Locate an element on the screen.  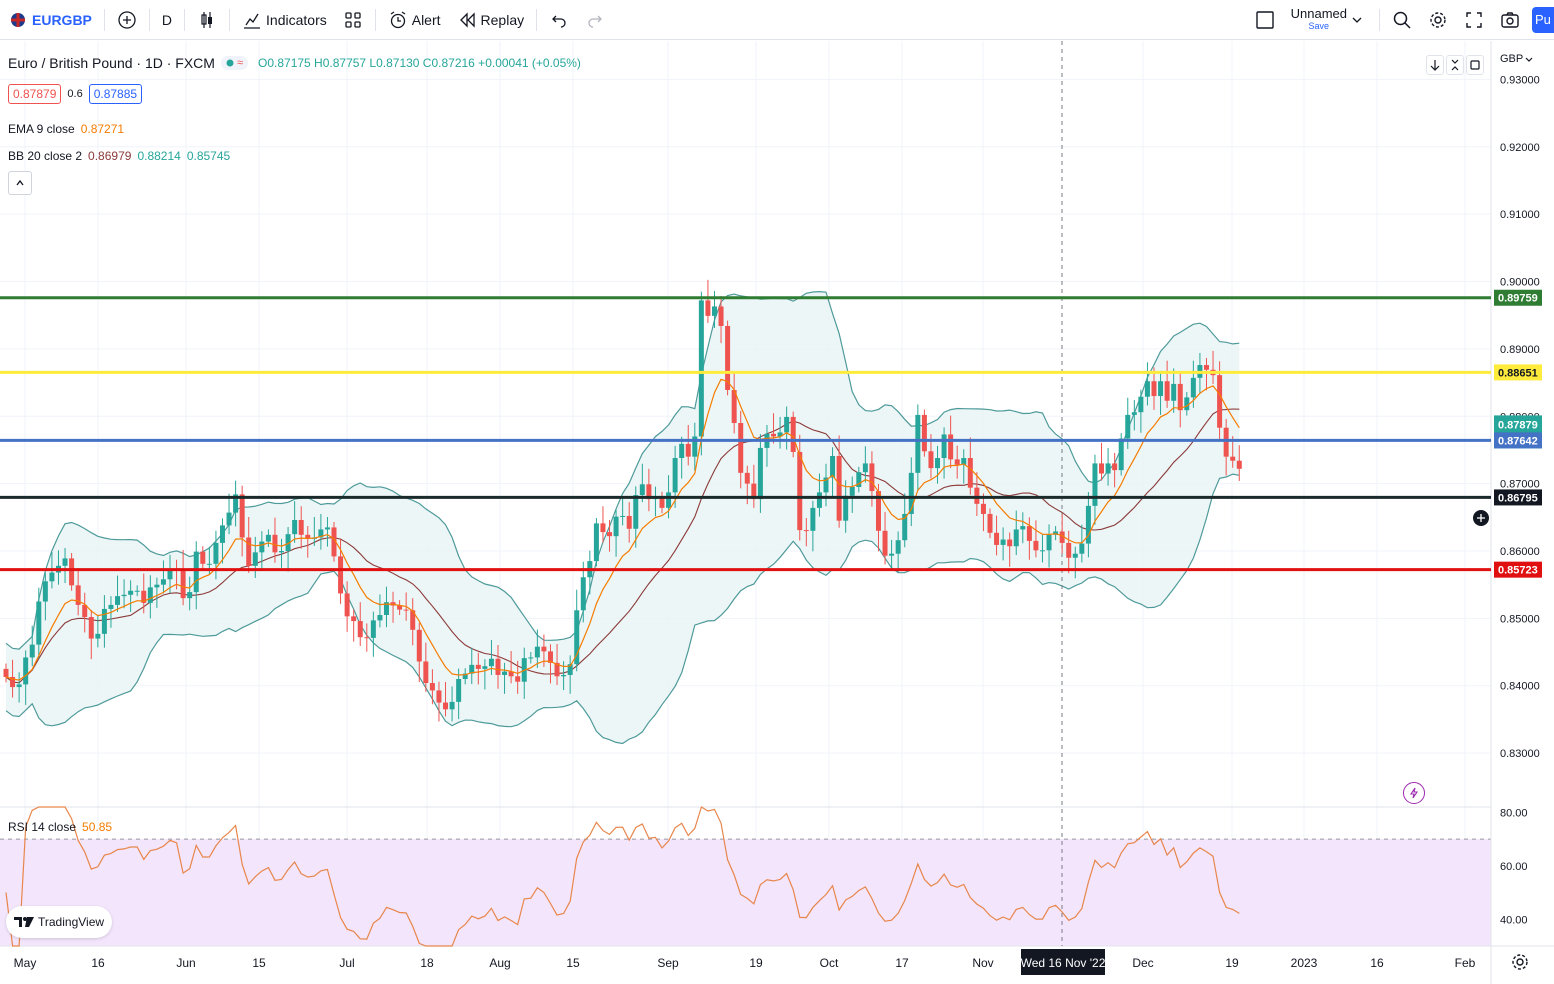
time-tick-label: Feb is located at coordinates (1465, 963).